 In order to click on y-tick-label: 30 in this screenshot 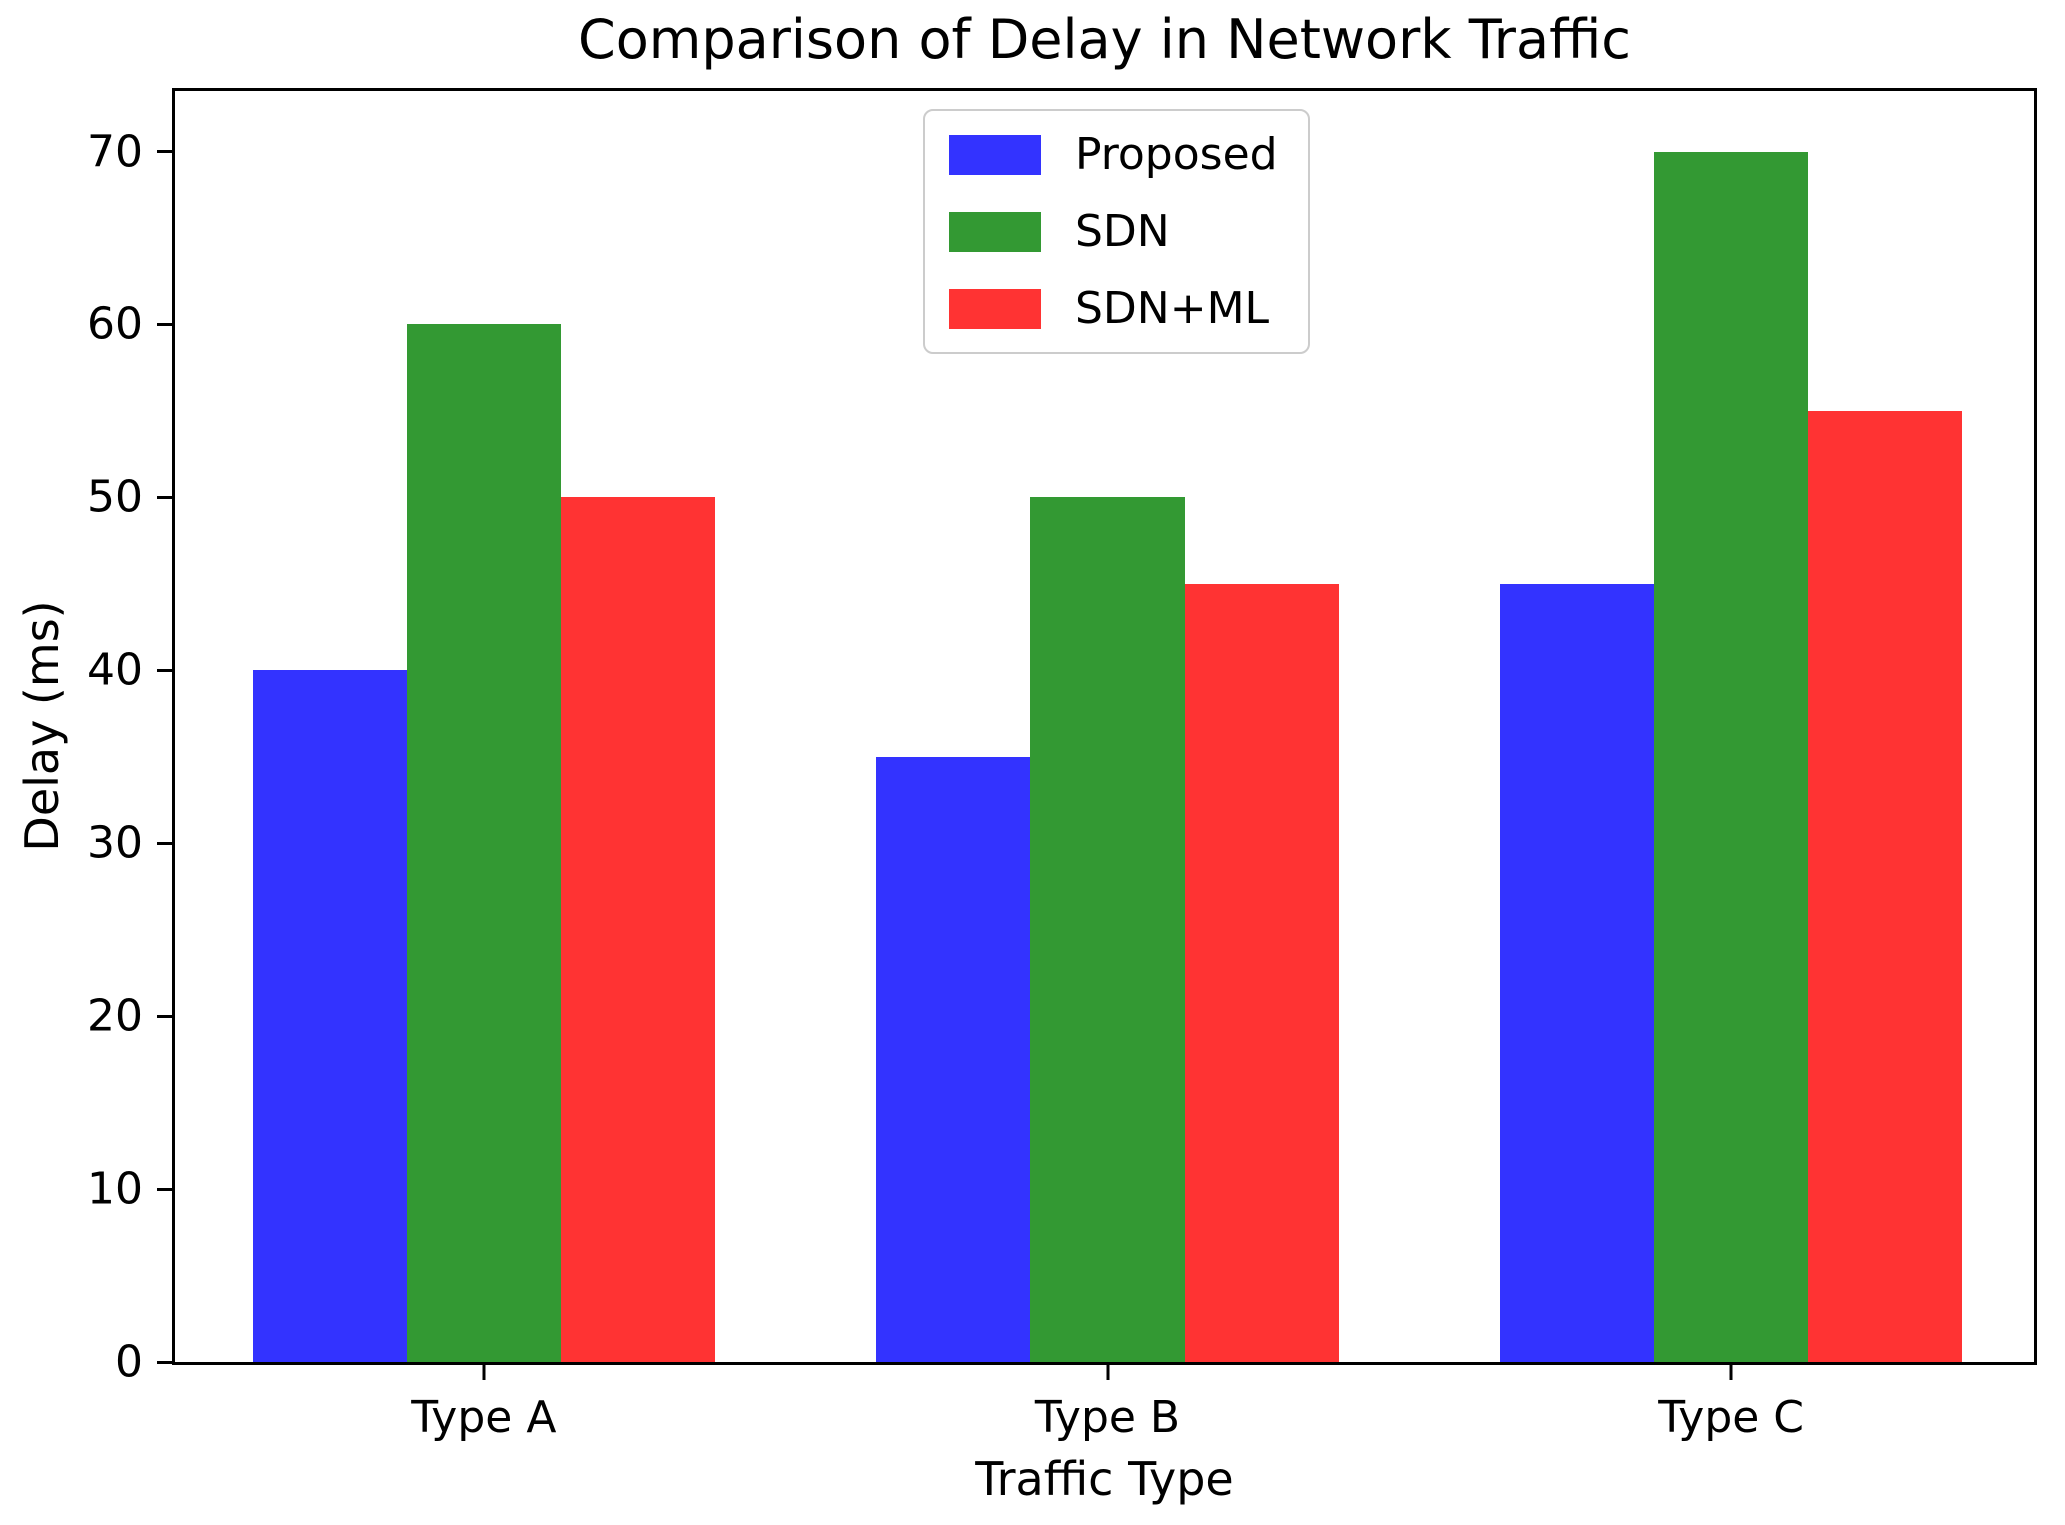, I will do `click(115, 843)`.